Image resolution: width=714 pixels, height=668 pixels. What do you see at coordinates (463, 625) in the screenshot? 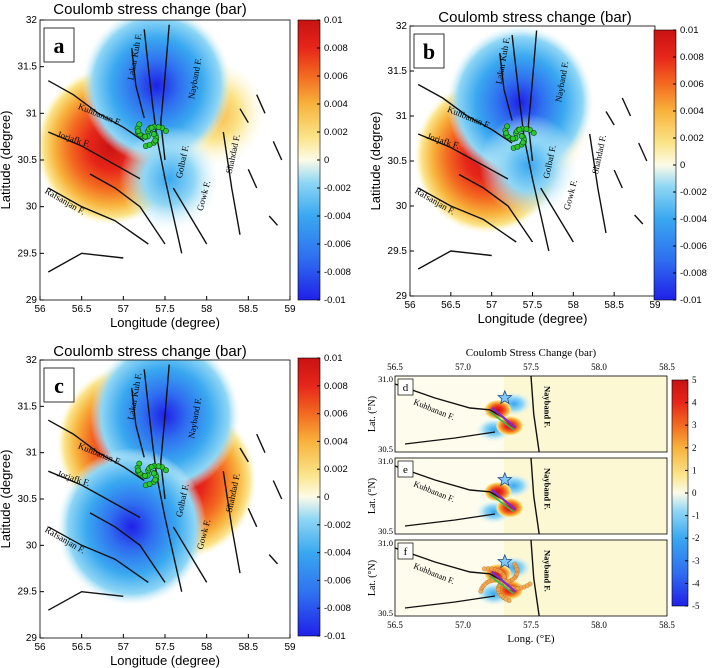
I see `x-tick-label: 57.0` at bounding box center [463, 625].